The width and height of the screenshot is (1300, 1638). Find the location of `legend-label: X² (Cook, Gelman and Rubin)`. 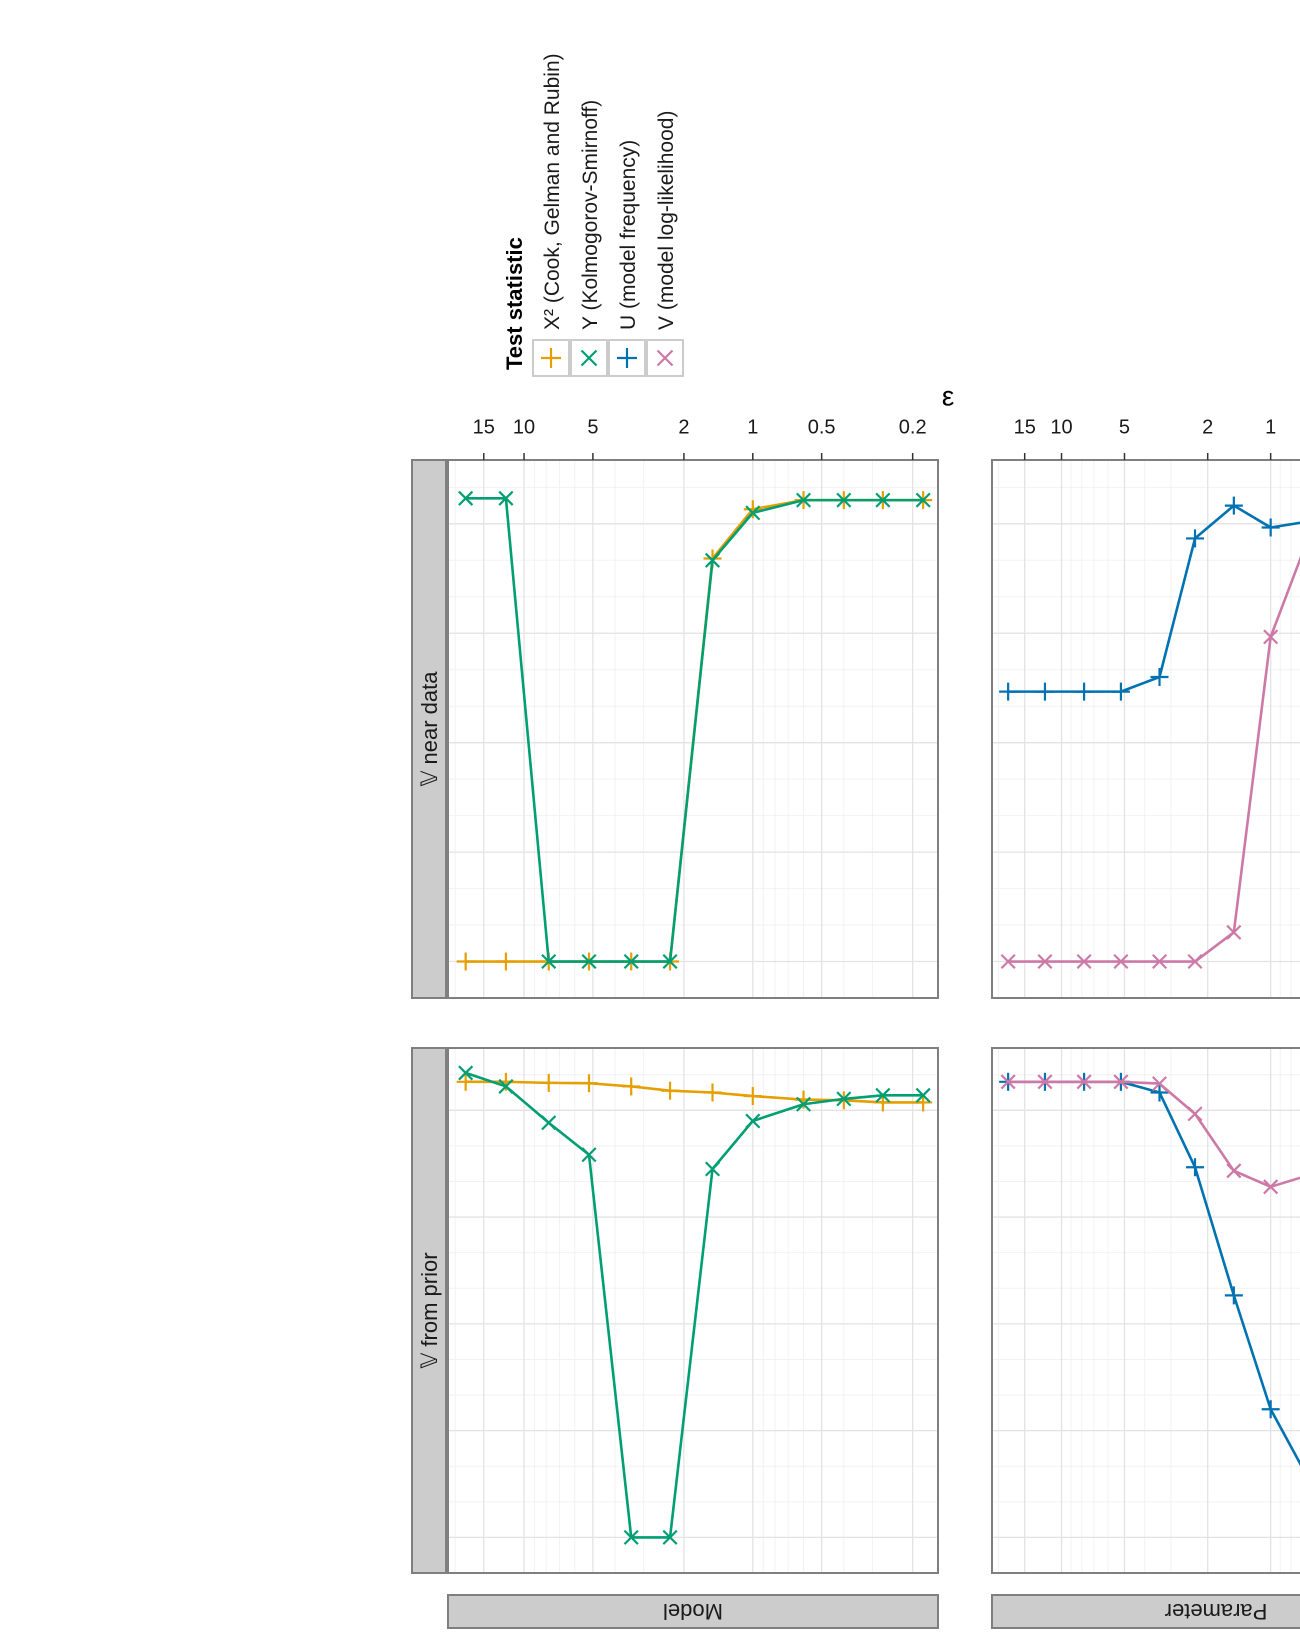

legend-label: X² (Cook, Gelman and Rubin) is located at coordinates (552, 191).